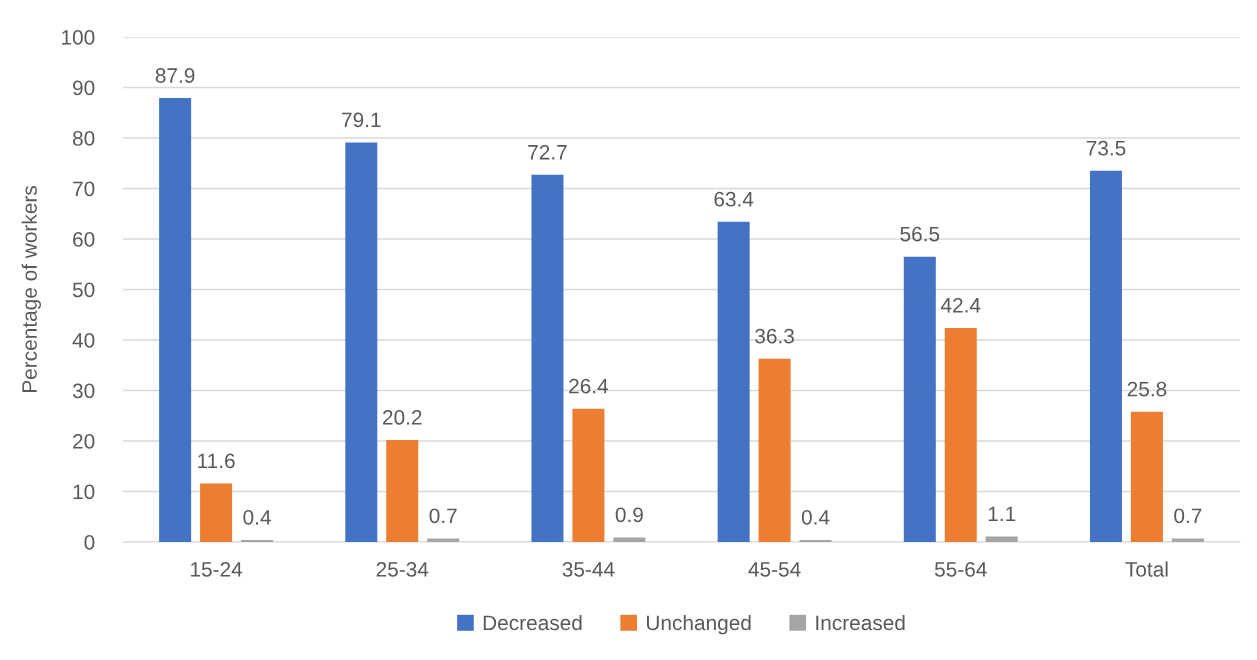  I want to click on y-tick-label: 90, so click(84, 88).